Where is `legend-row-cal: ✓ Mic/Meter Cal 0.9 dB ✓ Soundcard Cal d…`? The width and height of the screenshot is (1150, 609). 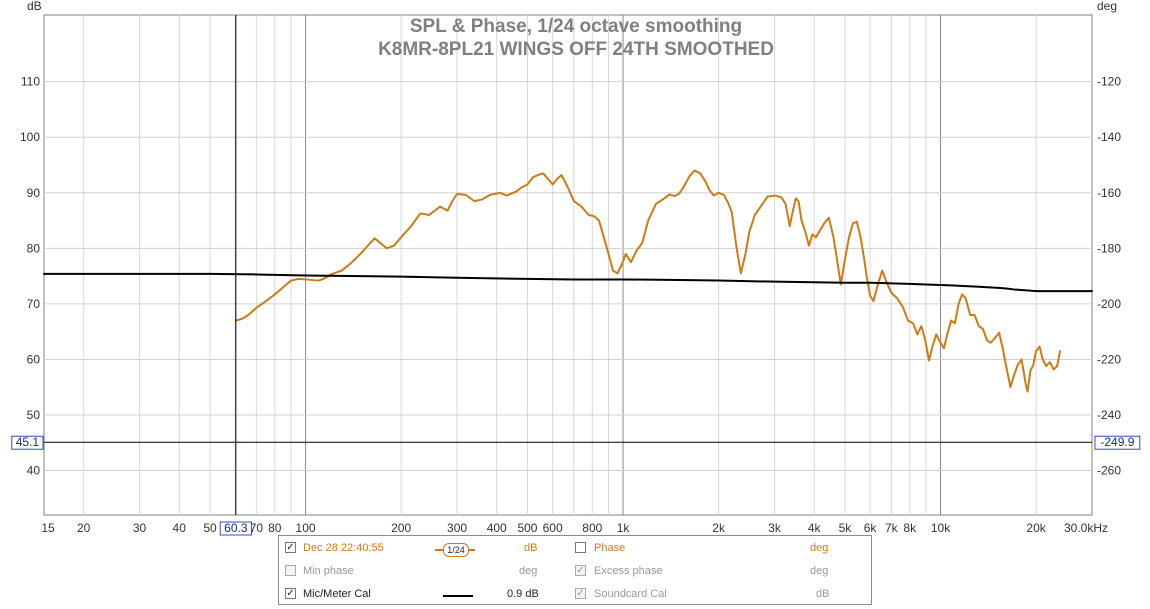
legend-row-cal: ✓ Mic/Meter Cal 0.9 dB ✓ Soundcard Cal d… is located at coordinates (575, 595).